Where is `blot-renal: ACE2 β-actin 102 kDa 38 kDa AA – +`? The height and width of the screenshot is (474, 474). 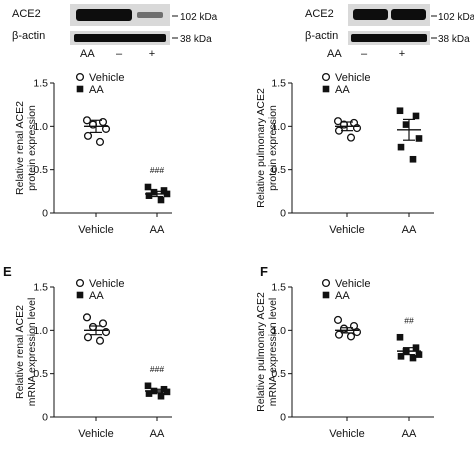
blot-renal: ACE2 β-actin 102 kDa 38 kDa AA – + is located at coordinates (115, 32).